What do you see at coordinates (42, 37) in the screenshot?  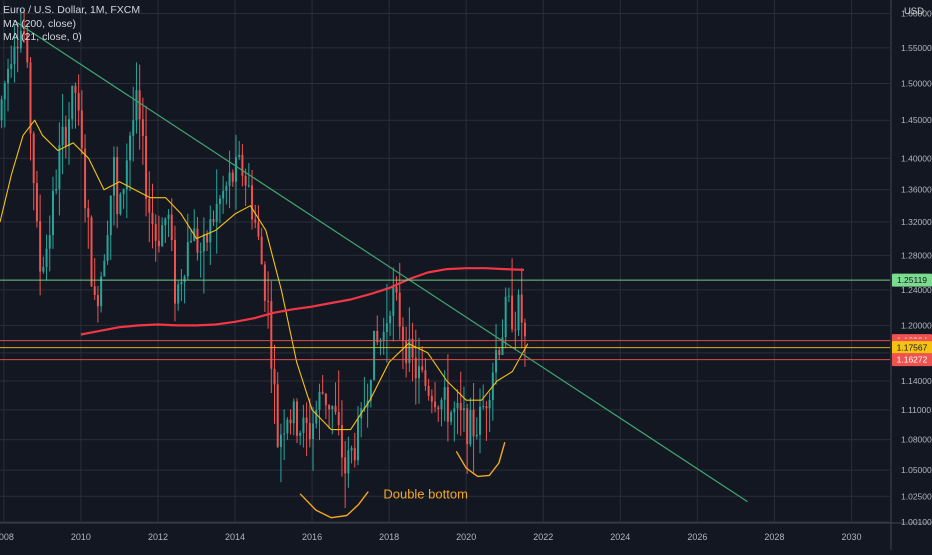 I see `ma21-legend: MA (21, close, 0)` at bounding box center [42, 37].